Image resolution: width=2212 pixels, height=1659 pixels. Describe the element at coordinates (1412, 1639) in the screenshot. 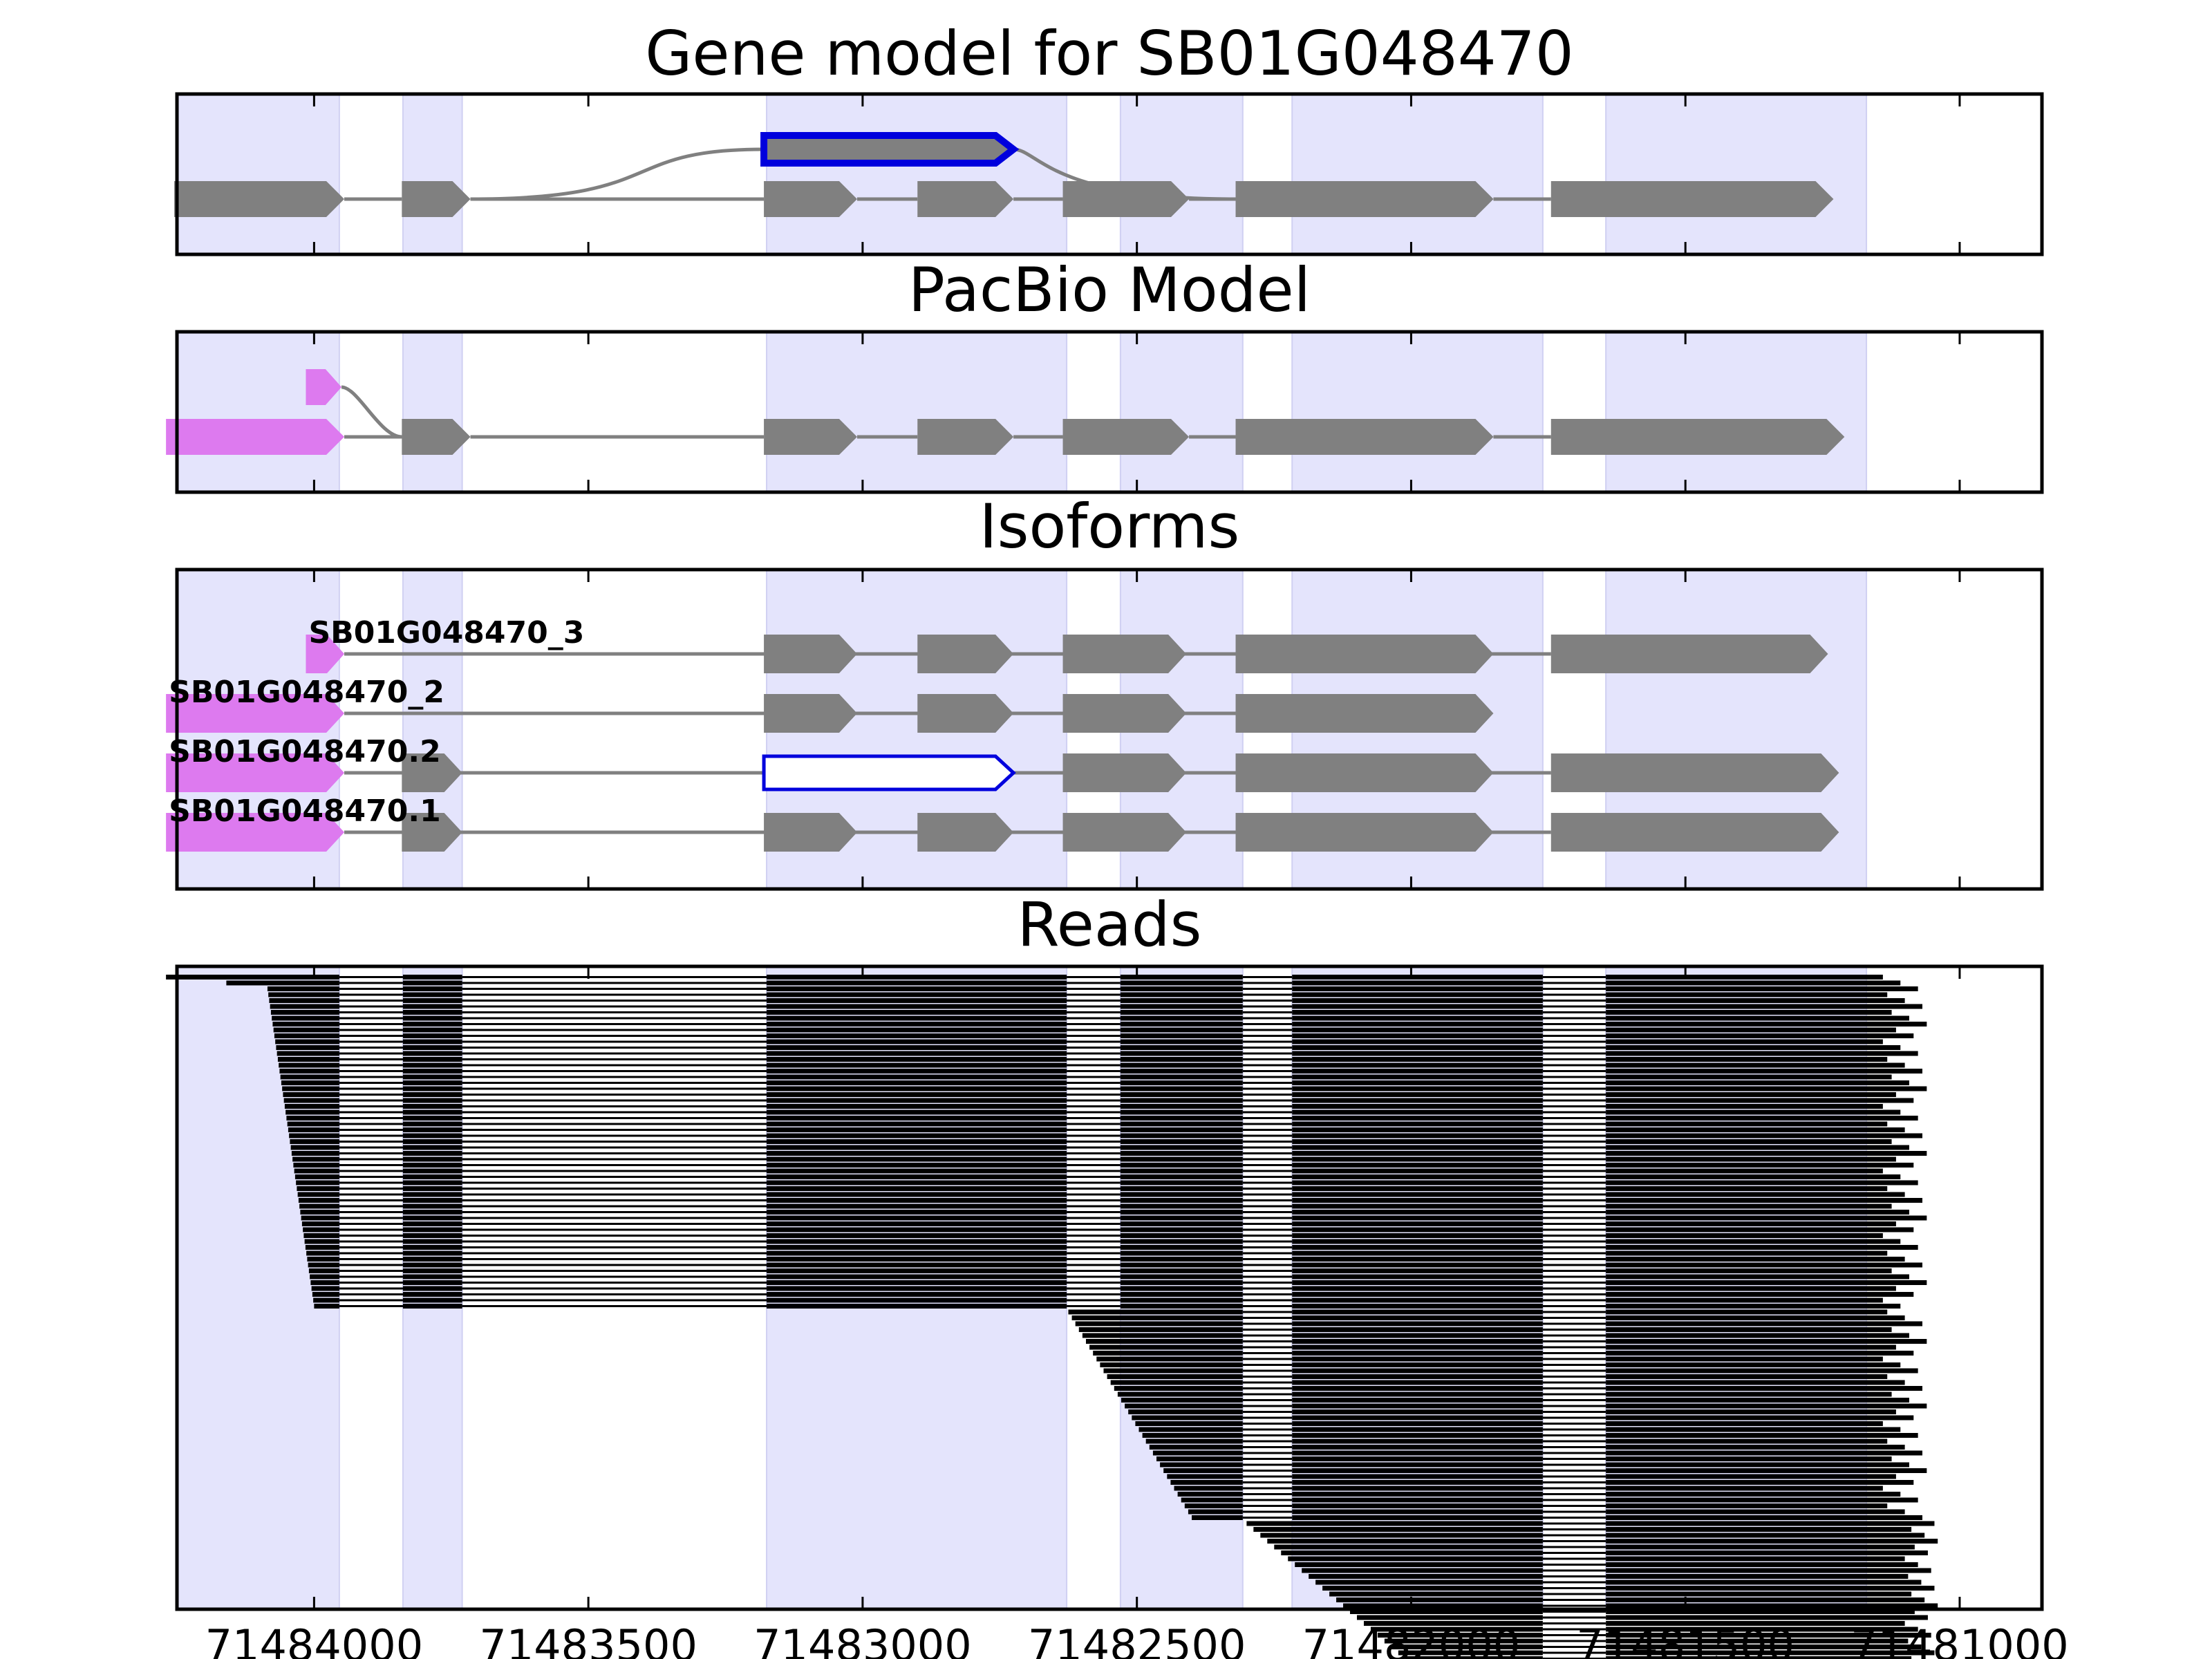

I see `x-tick-label: 71482000` at that location.